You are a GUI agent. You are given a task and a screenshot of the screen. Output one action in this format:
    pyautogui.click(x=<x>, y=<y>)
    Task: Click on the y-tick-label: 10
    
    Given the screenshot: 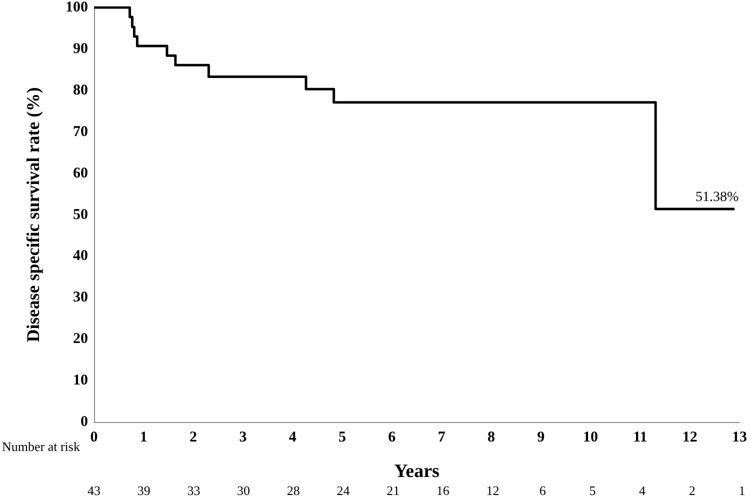 What is the action you would take?
    pyautogui.click(x=80, y=380)
    